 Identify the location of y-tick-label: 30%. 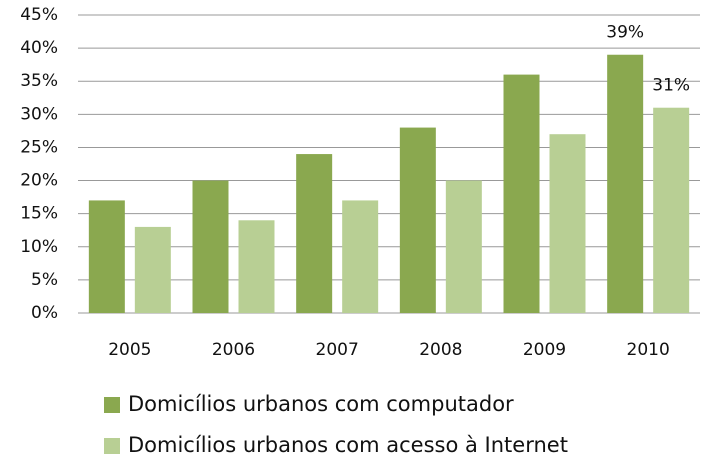
(39, 114).